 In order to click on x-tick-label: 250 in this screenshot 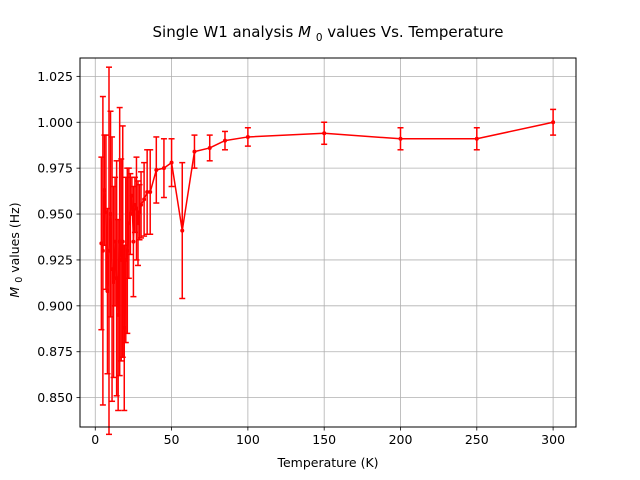, I will do `click(477, 439)`.